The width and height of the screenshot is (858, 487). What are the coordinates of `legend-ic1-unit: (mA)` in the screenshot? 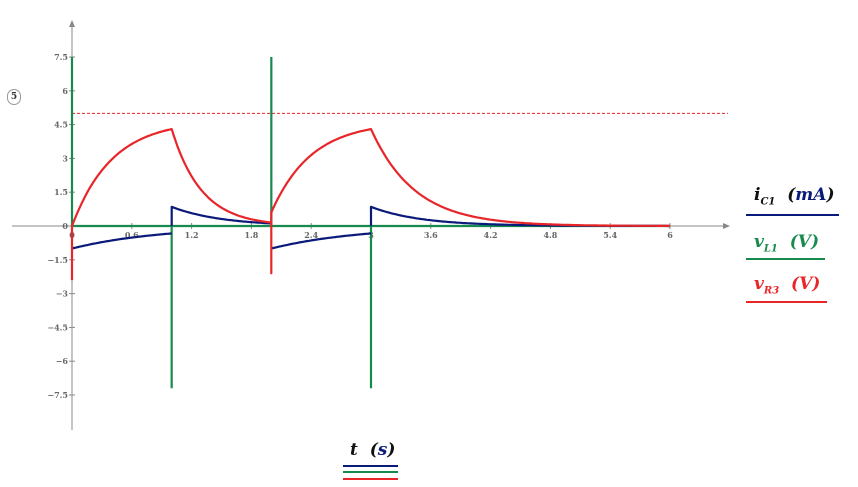 It's located at (811, 195).